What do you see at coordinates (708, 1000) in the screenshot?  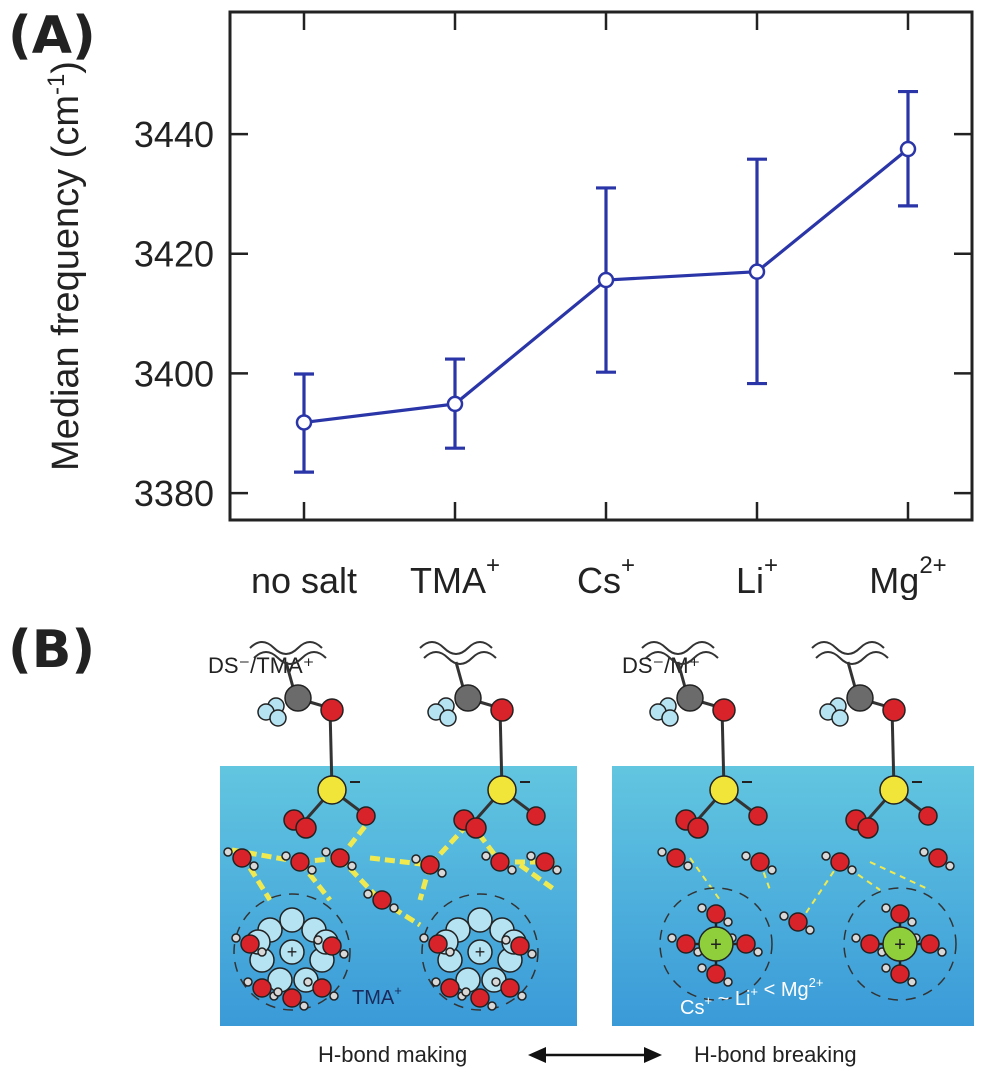 I see `order-ion-sup: +` at bounding box center [708, 1000].